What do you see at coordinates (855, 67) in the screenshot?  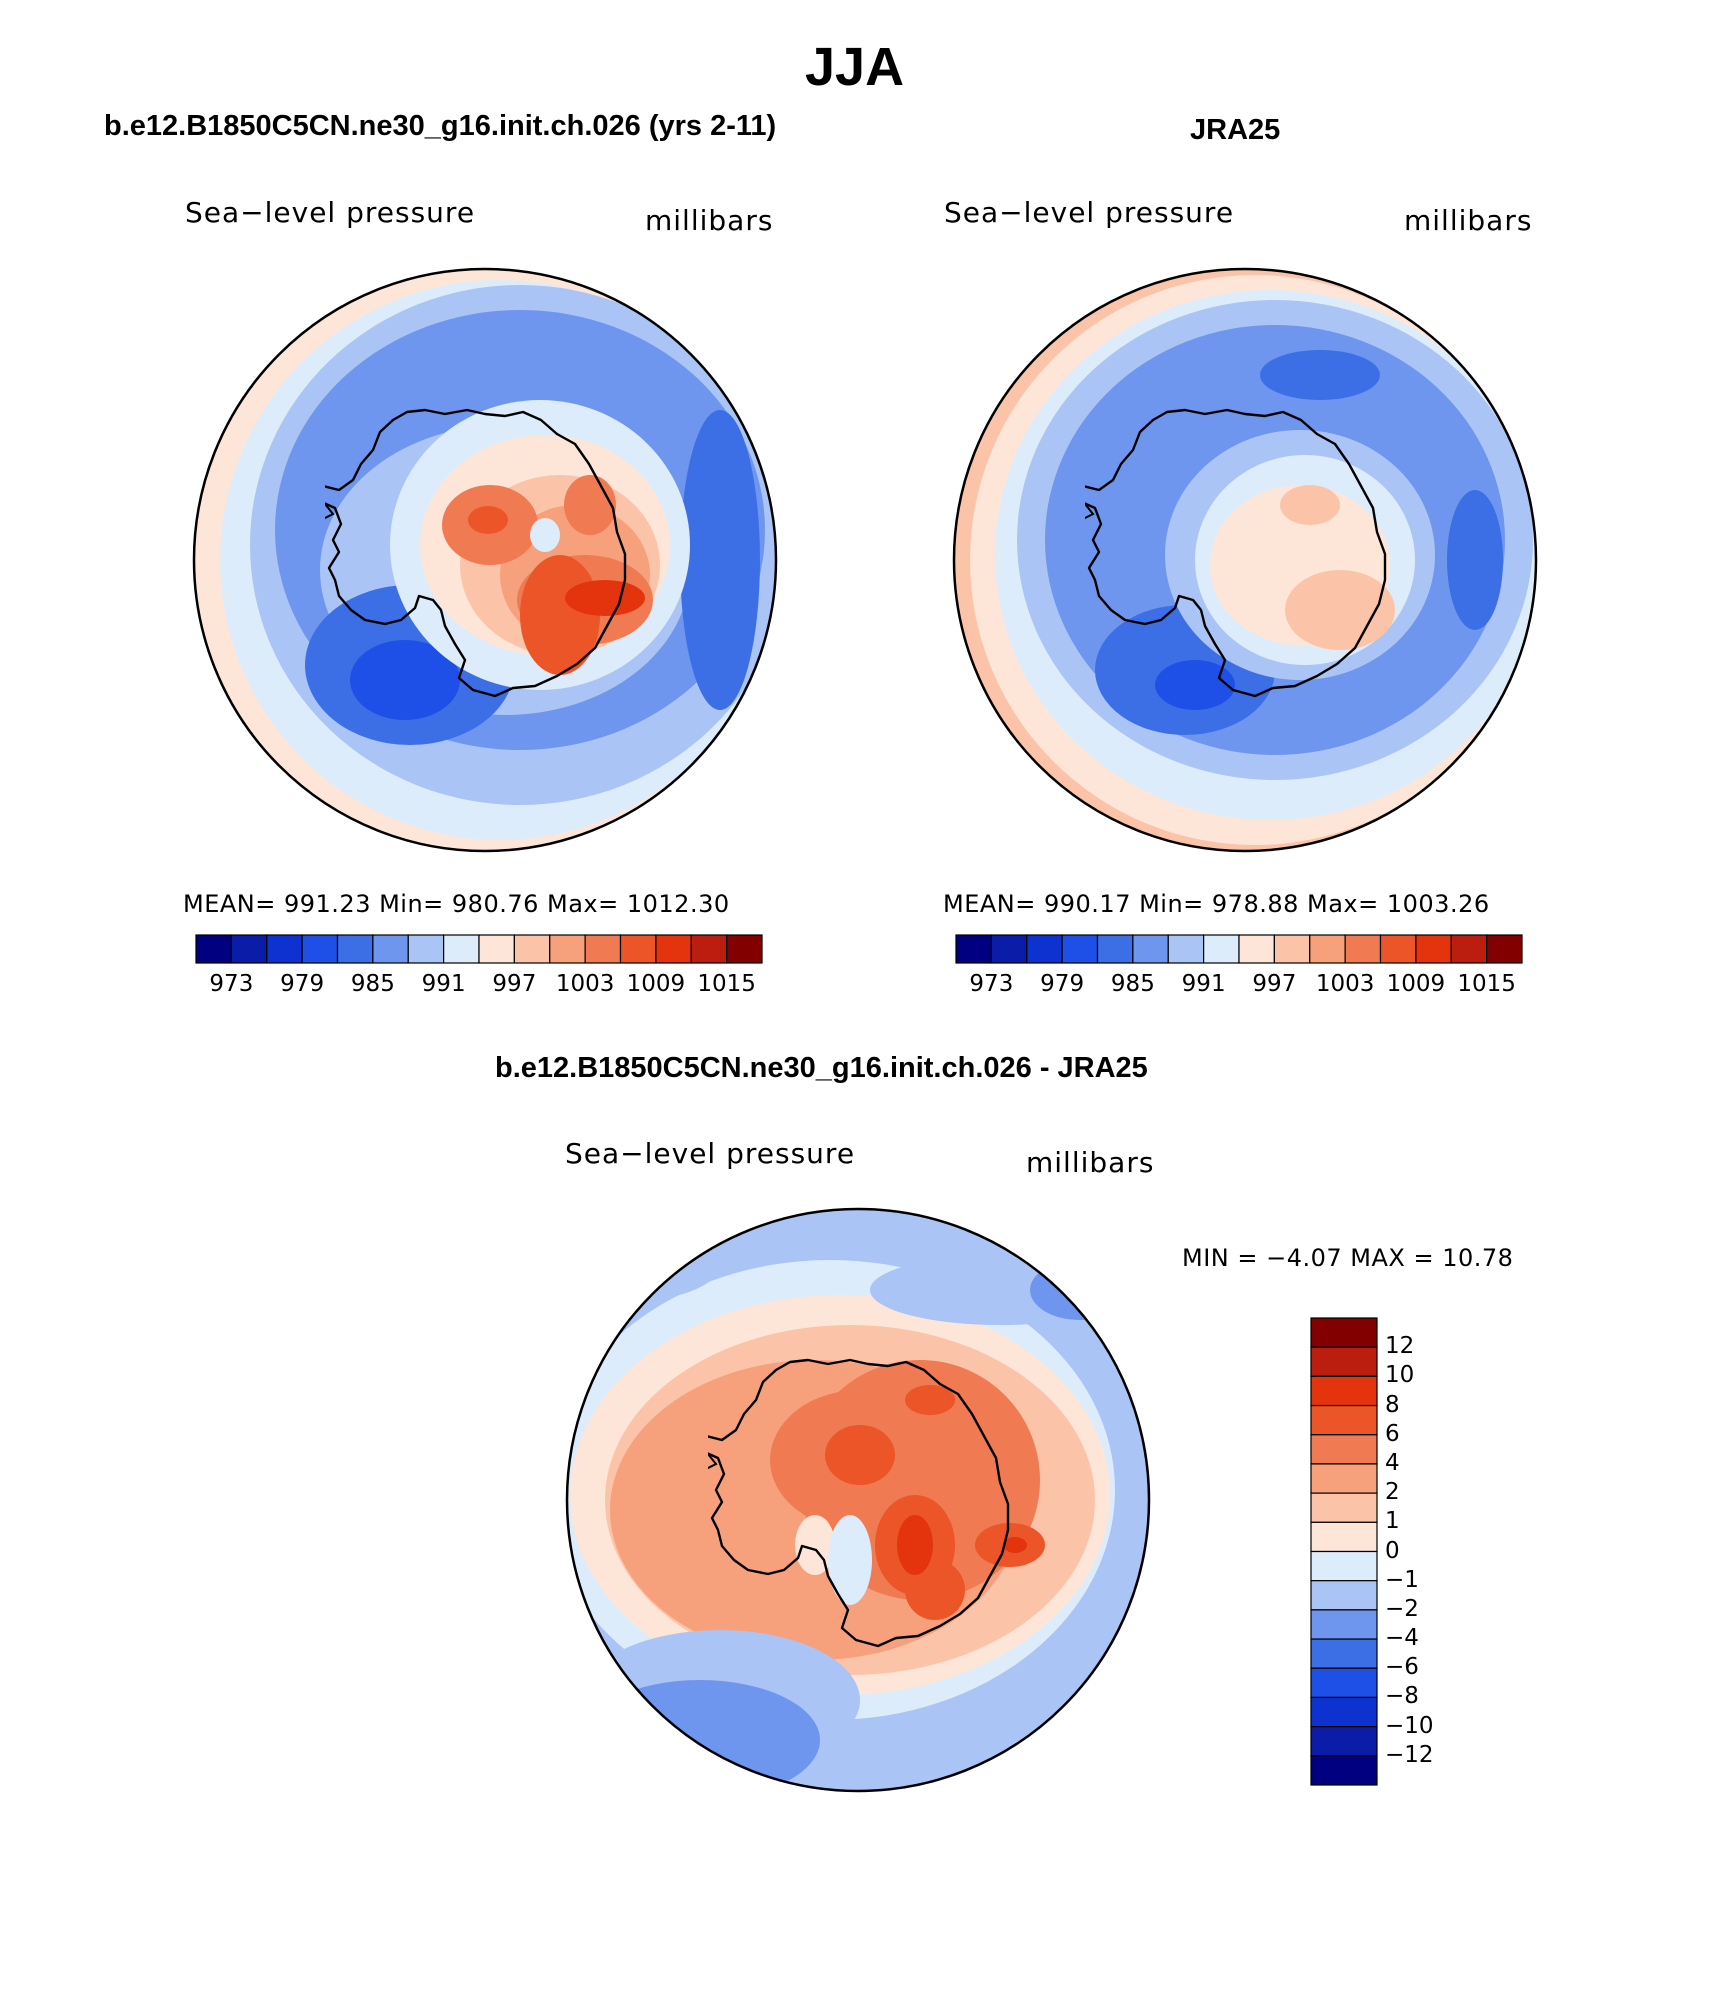 I see `figure-title: JJA` at bounding box center [855, 67].